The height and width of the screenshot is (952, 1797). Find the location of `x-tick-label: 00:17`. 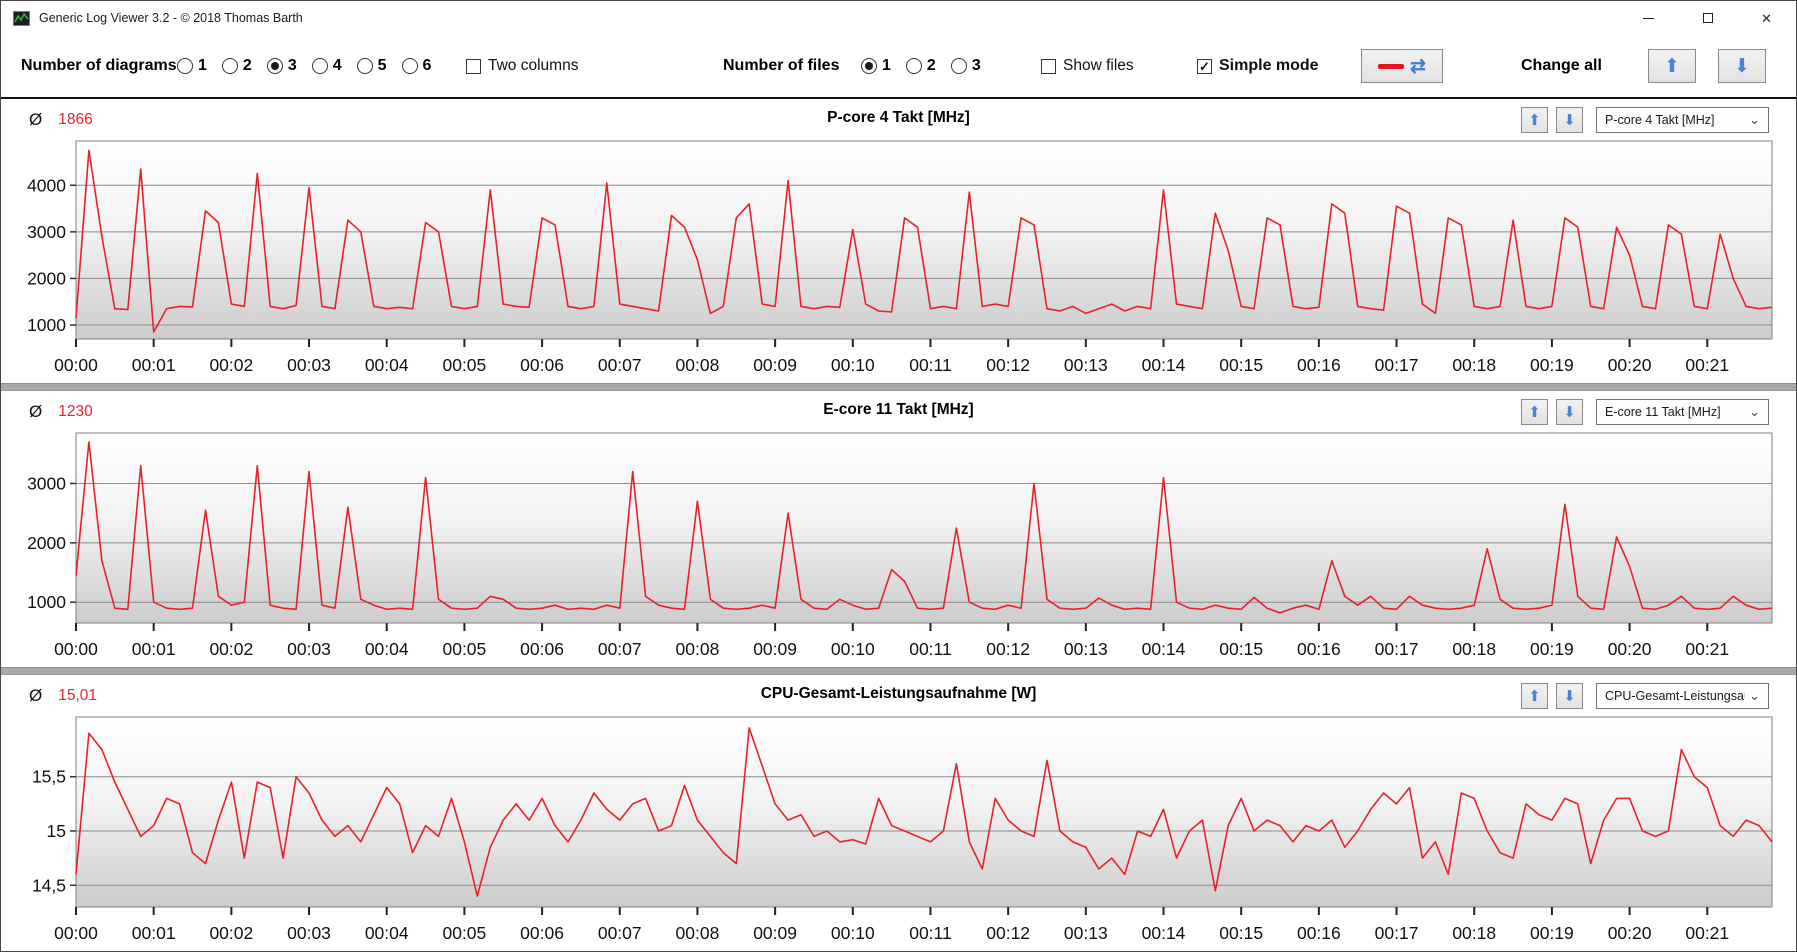

x-tick-label: 00:17 is located at coordinates (1397, 365).